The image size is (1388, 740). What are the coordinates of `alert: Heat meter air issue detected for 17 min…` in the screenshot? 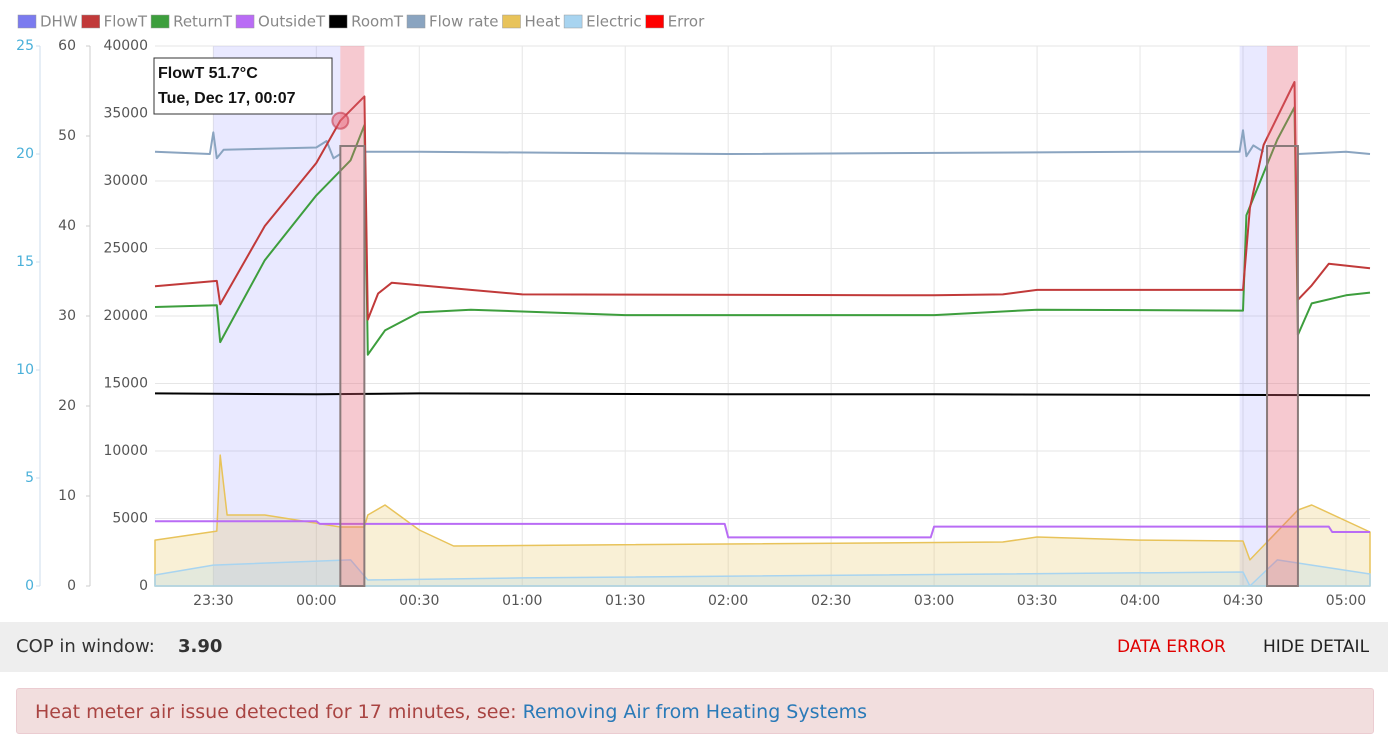 It's located at (695, 711).